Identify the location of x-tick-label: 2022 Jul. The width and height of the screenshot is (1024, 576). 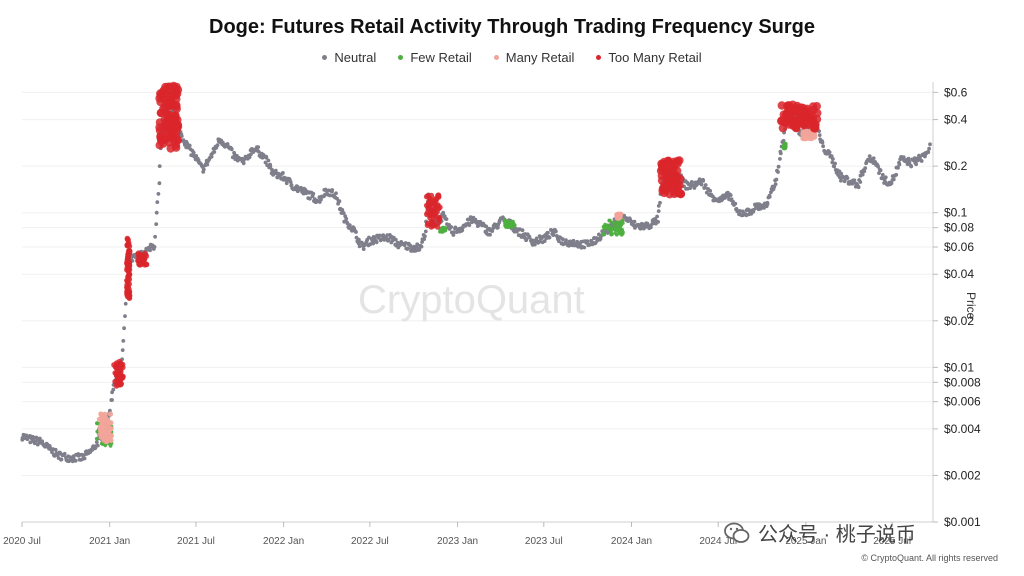
(370, 541).